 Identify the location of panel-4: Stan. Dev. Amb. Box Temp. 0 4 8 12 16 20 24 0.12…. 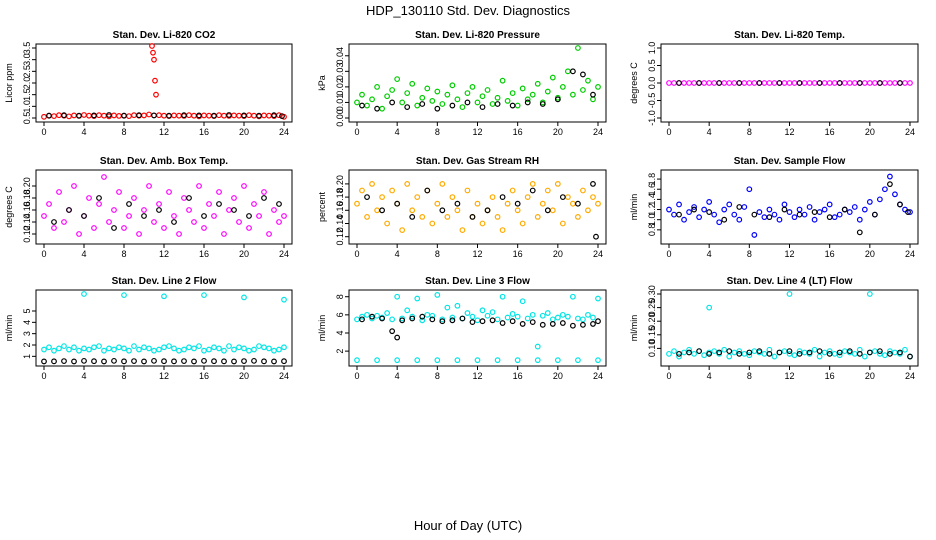
(148, 207).